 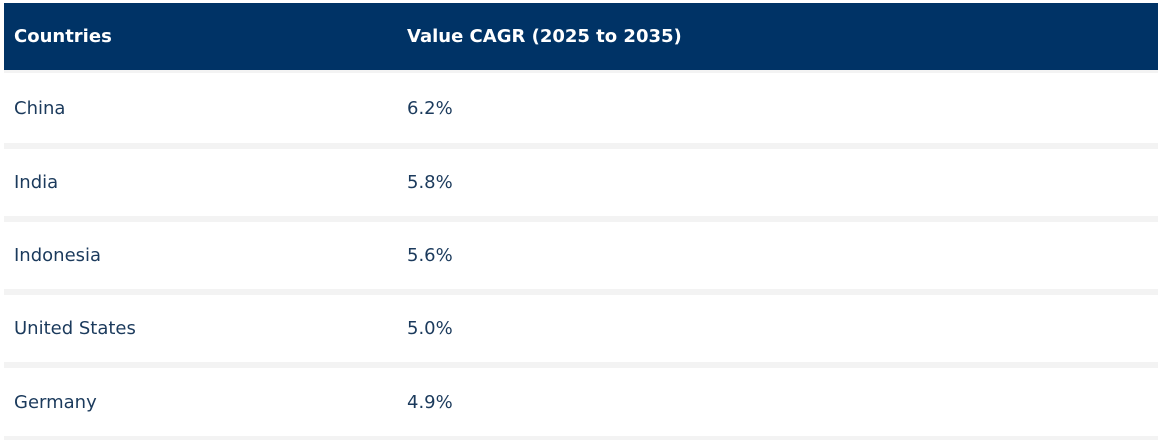 What do you see at coordinates (75, 328) in the screenshot?
I see `country-cell: United States` at bounding box center [75, 328].